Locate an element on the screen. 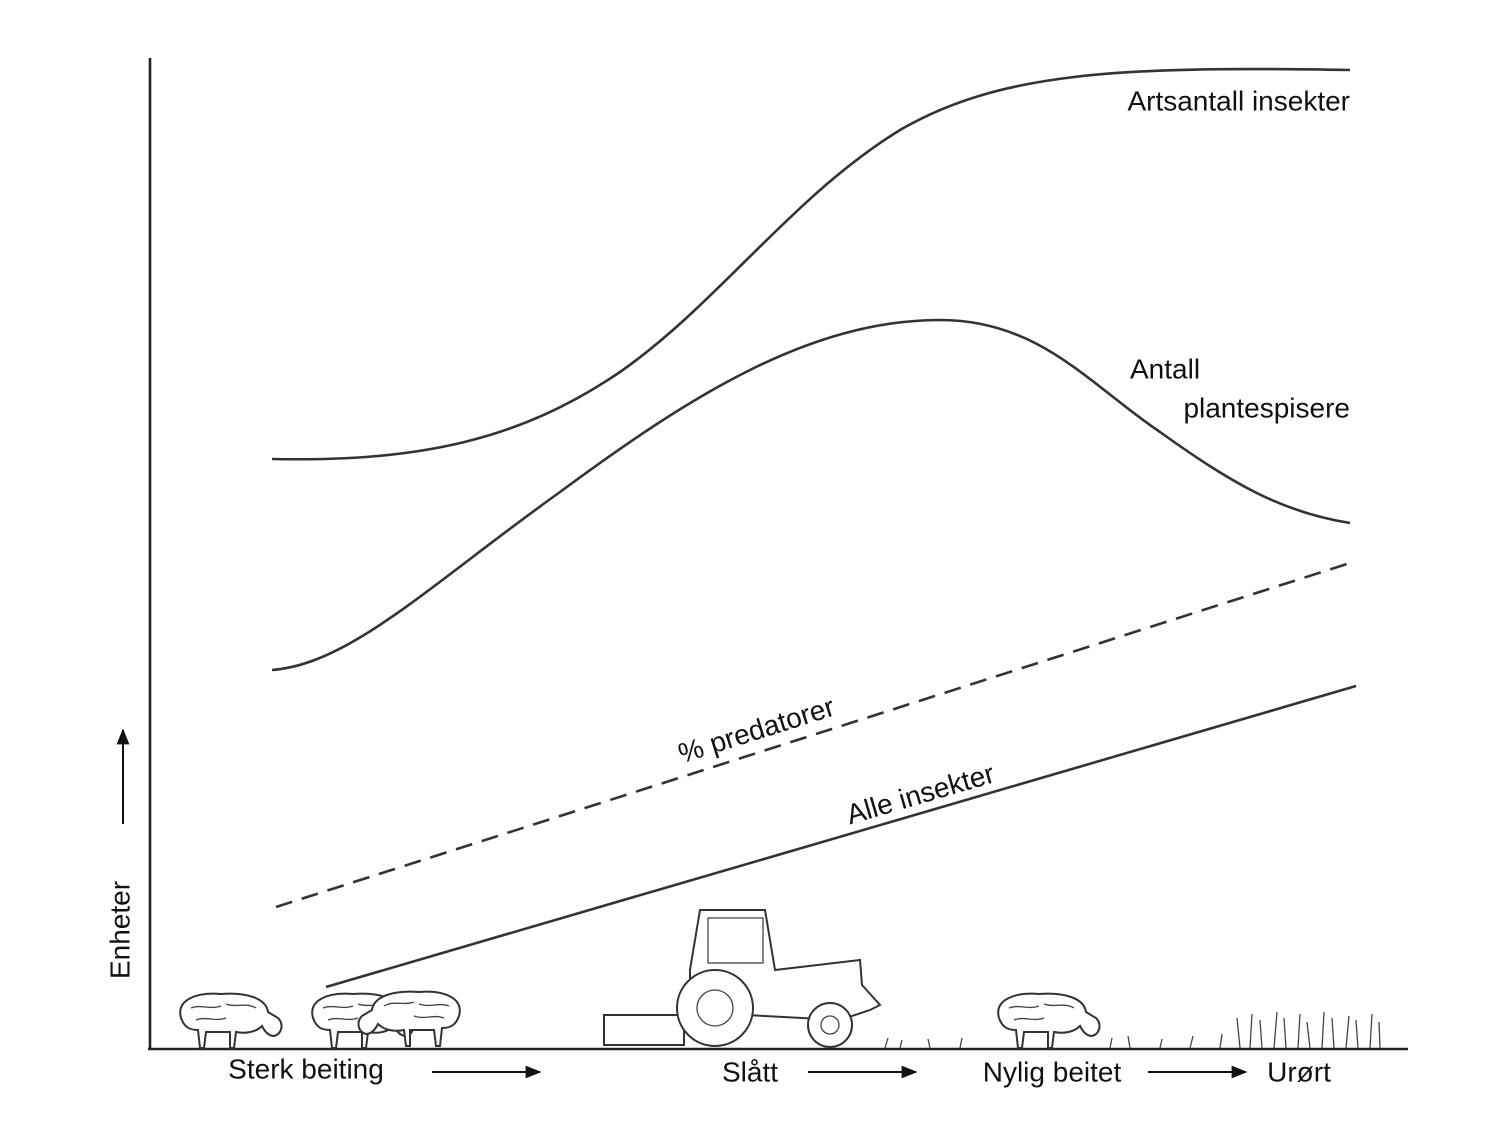  grass is located at coordinates (1132, 1030).